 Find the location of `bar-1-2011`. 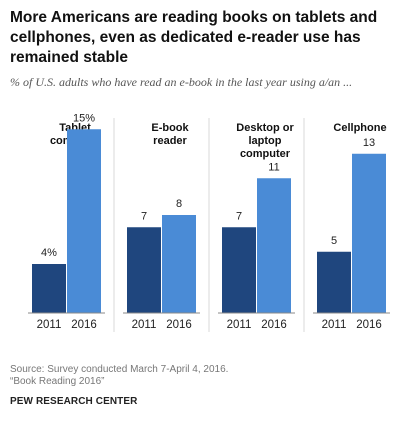

bar-1-2011 is located at coordinates (49, 288).